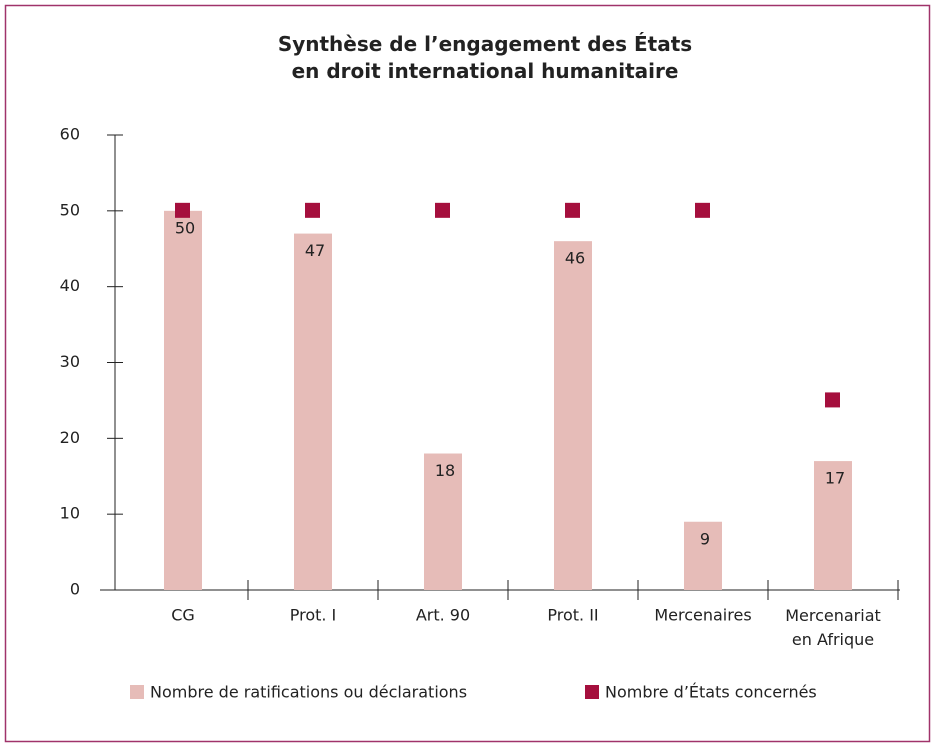 The image size is (935, 751). Describe the element at coordinates (70, 437) in the screenshot. I see `y-tick-label: 20` at that location.